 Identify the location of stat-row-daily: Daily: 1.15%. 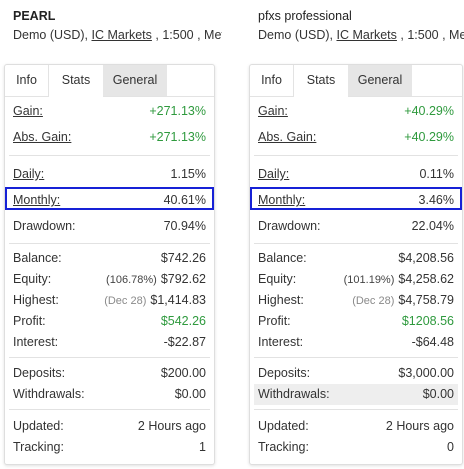
(109, 174).